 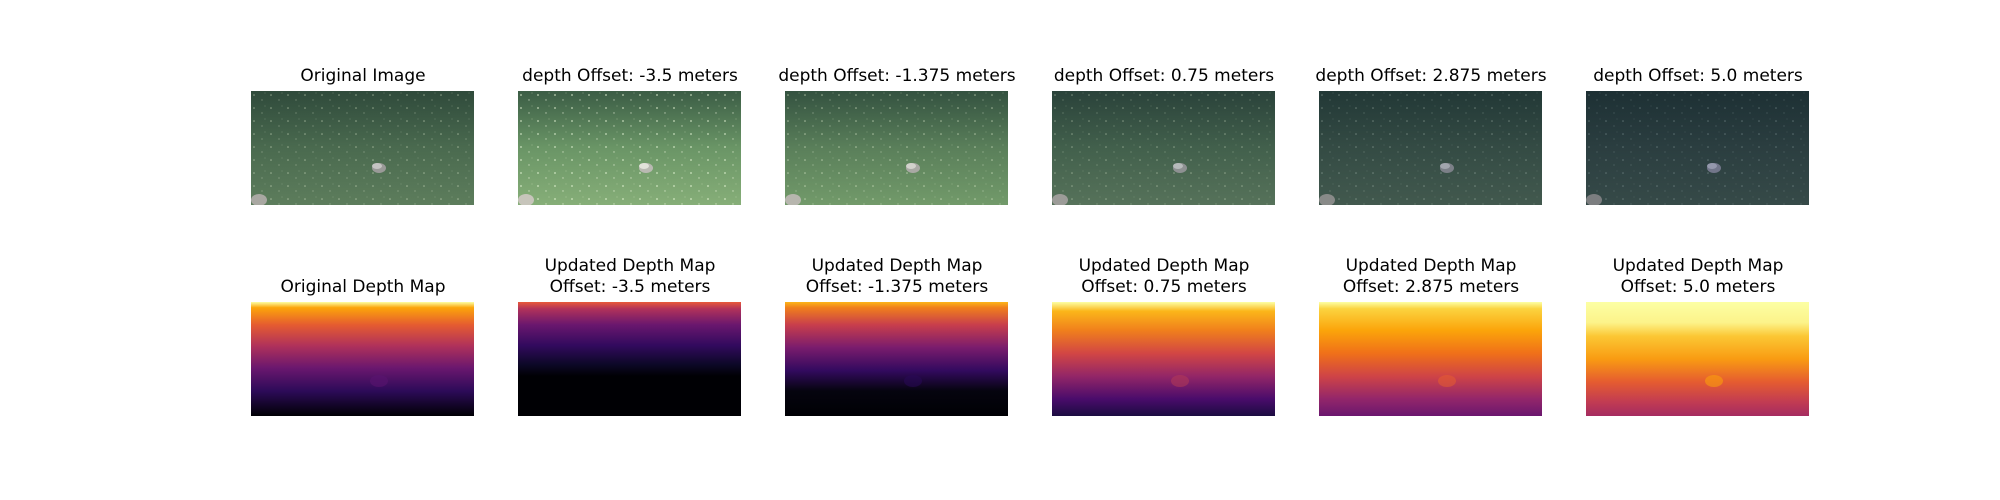 I want to click on title-depth-offset-neg3.5: Updated Depth Map Offset: -3.5 meters, so click(x=630, y=276).